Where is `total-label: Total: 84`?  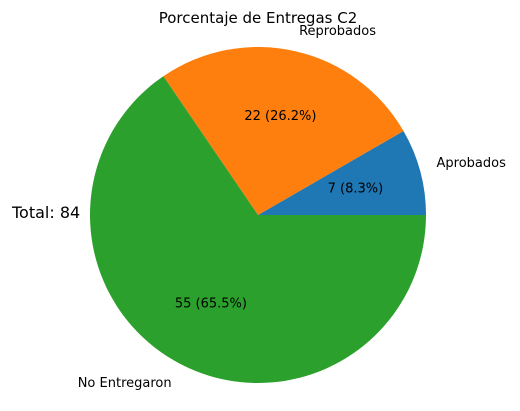 total-label: Total: 84 is located at coordinates (45, 212).